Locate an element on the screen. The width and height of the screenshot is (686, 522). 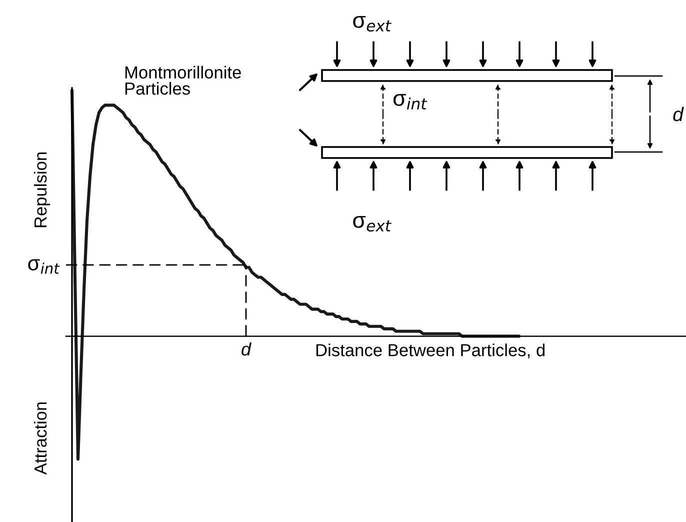
annotation: Montmorillonite Particles is located at coordinates (183, 80).